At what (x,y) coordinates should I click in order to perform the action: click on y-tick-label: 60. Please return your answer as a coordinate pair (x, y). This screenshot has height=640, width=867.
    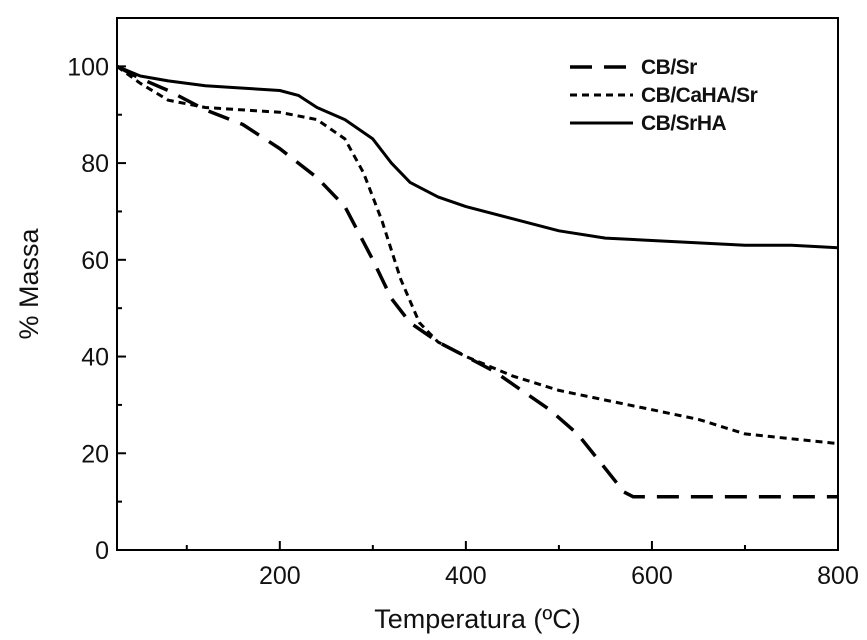
    Looking at the image, I should click on (95, 261).